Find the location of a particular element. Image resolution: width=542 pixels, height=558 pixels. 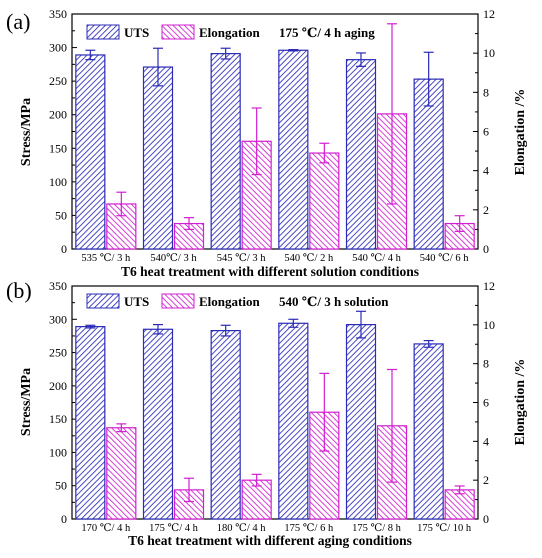

panel-b-y2label: Elongation /% is located at coordinates (520, 402).